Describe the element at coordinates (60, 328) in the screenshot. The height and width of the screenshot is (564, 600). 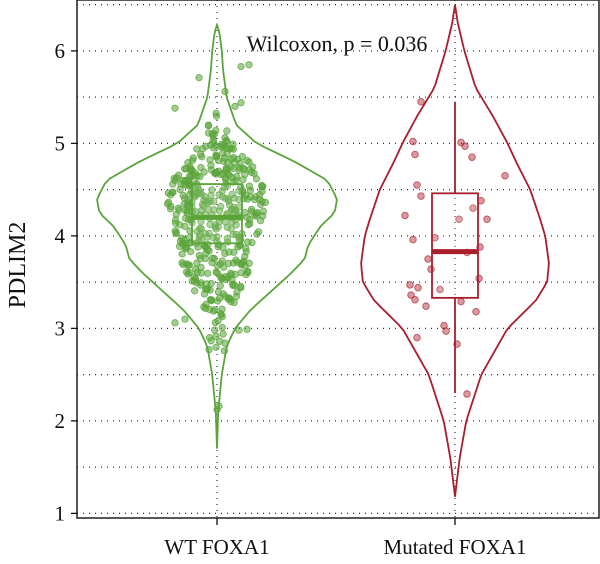
I see `y-tick-label: 3` at that location.